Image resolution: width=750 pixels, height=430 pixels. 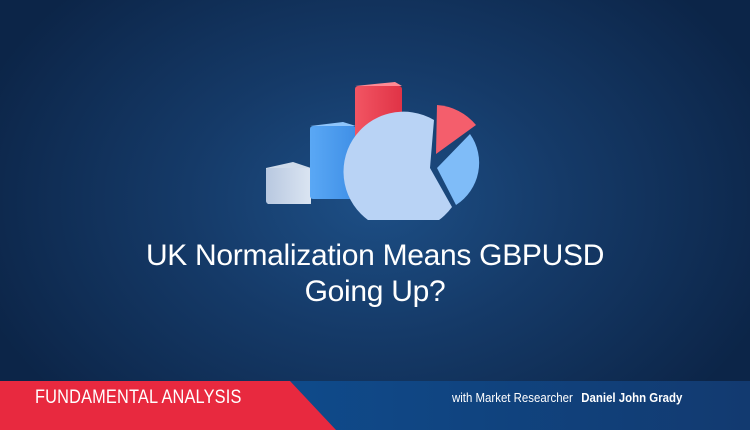 I want to click on byline: with Market Researcher Daniel John Grady, so click(x=567, y=397).